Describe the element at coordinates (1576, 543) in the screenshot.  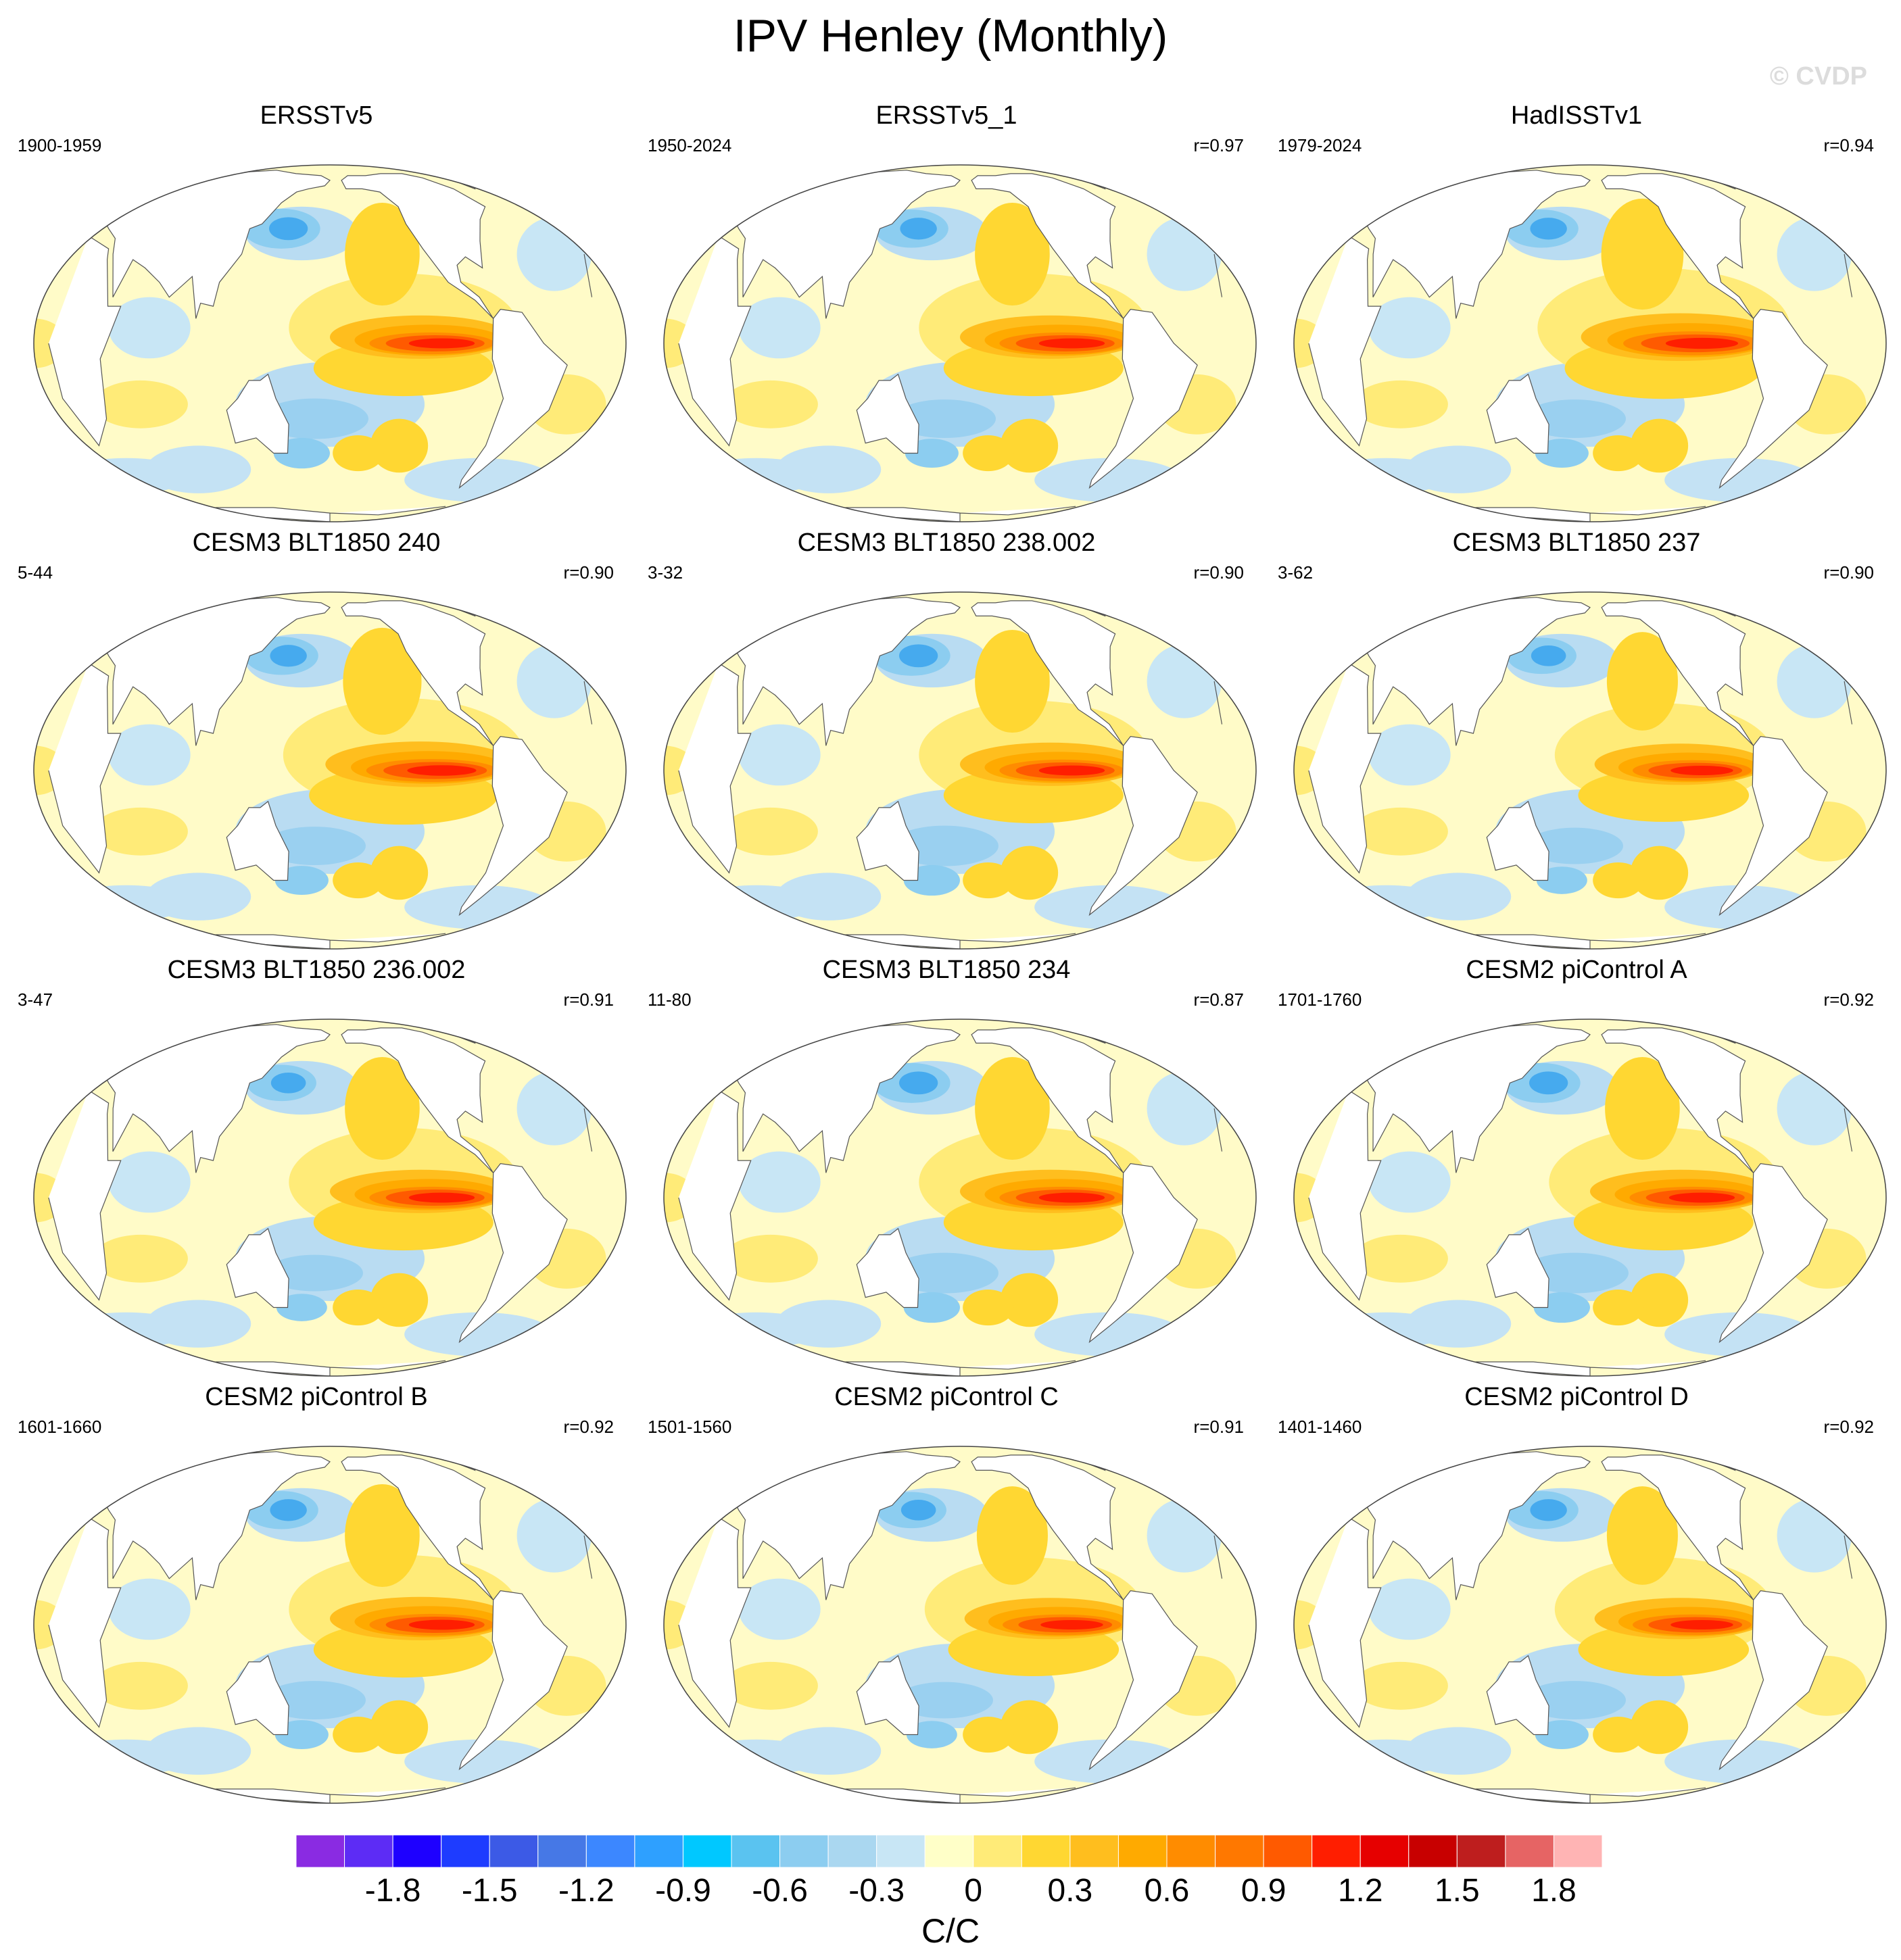
I see `panel-title: CESM3 BLT1850 237` at that location.